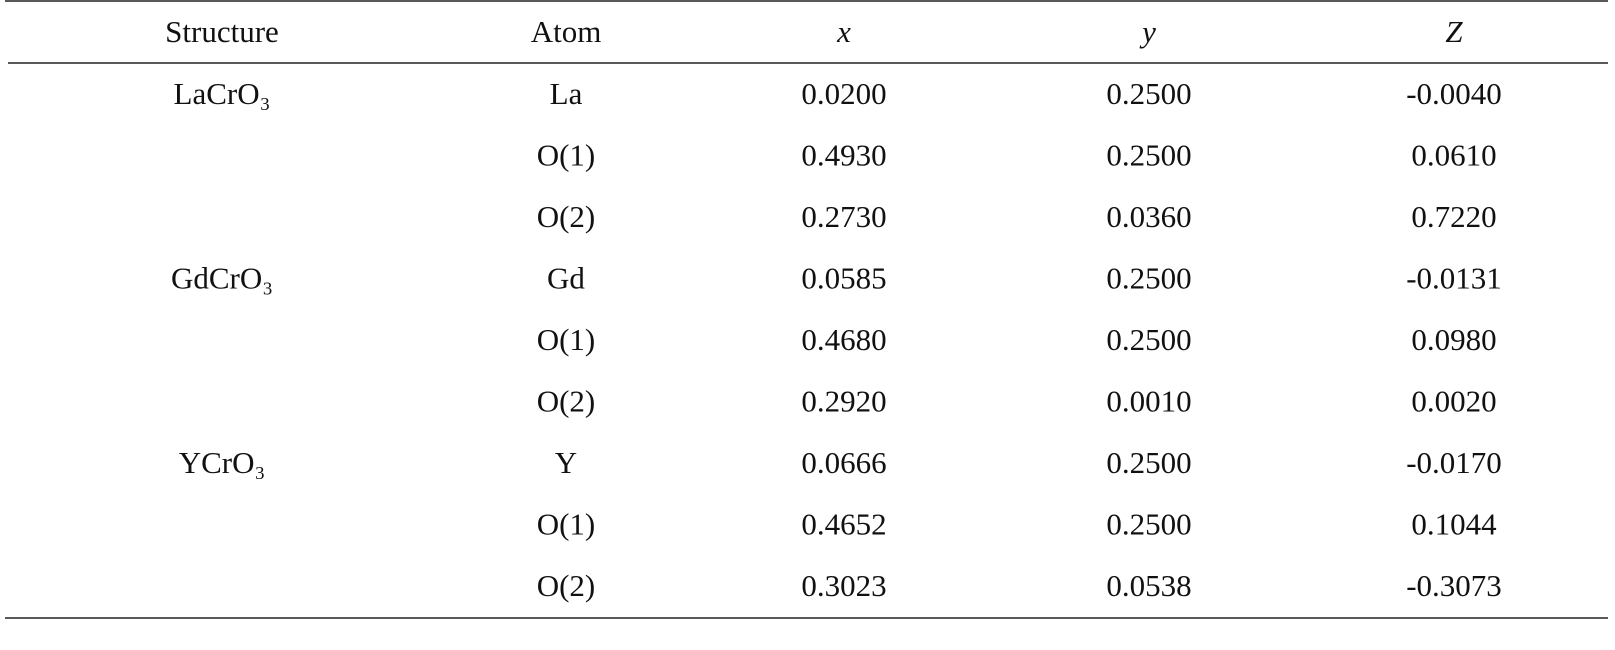  Describe the element at coordinates (222, 462) in the screenshot. I see `structure-name: YCrO₃` at that location.